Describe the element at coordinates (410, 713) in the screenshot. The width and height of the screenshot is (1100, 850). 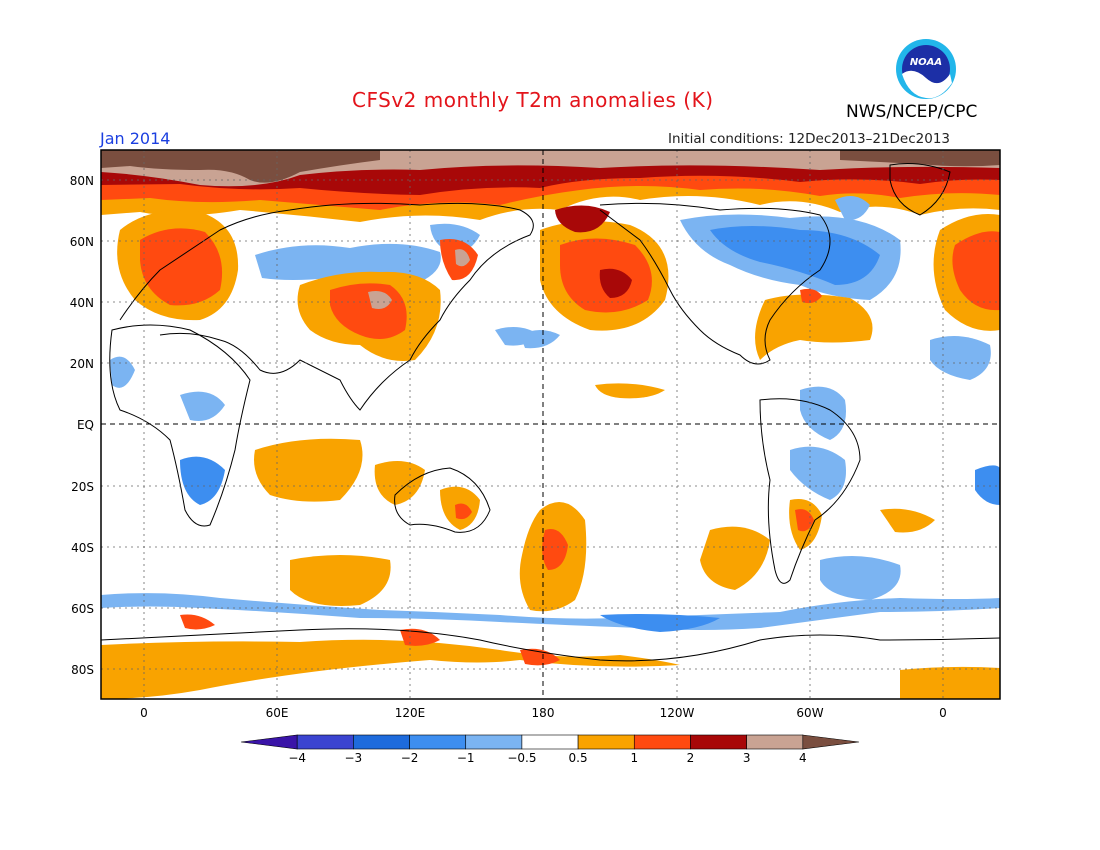
I see `lon-label: 120E` at that location.